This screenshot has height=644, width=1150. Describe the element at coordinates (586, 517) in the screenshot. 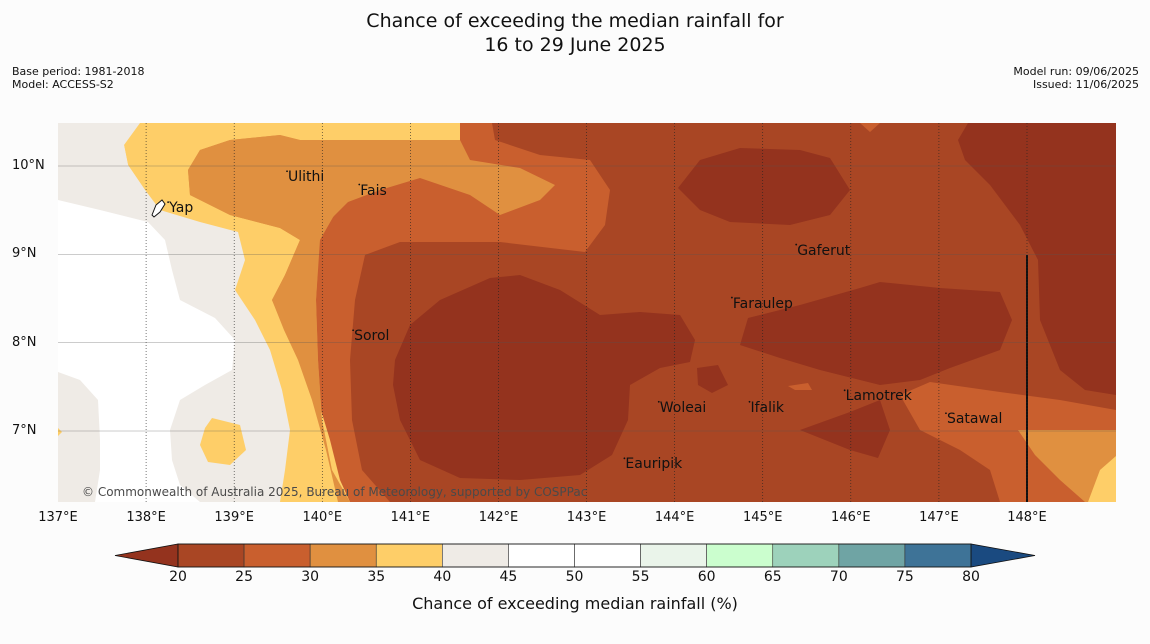

I see `longitude-tick-label: 143°E` at that location.